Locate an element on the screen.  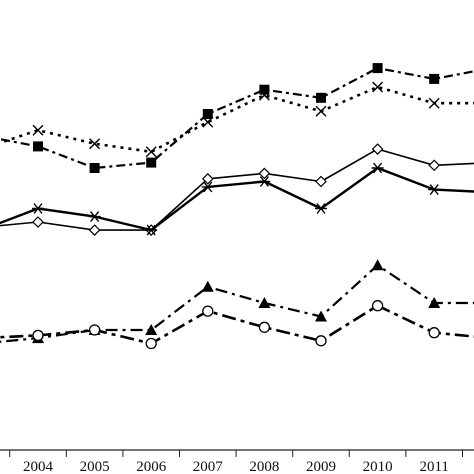
x-tick-labels: 2004 2005 2006 2007 2008 2009 2010 2011 is located at coordinates (236, 466).